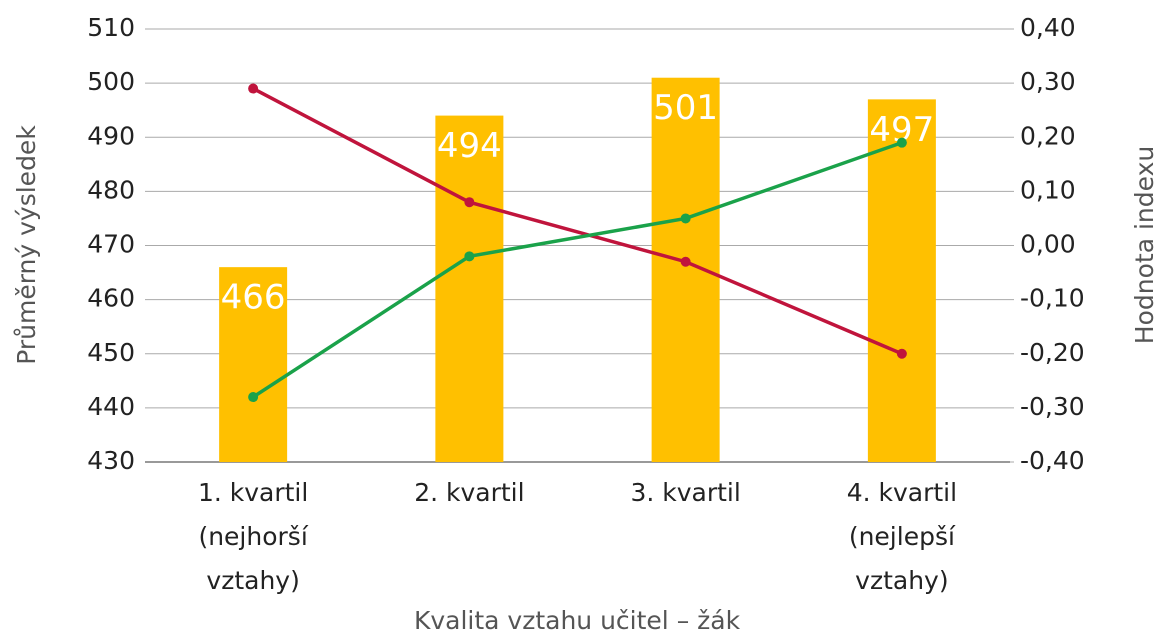  Describe the element at coordinates (1144, 245) in the screenshot. I see `y2-axis-title: Hodnota indexu` at that location.